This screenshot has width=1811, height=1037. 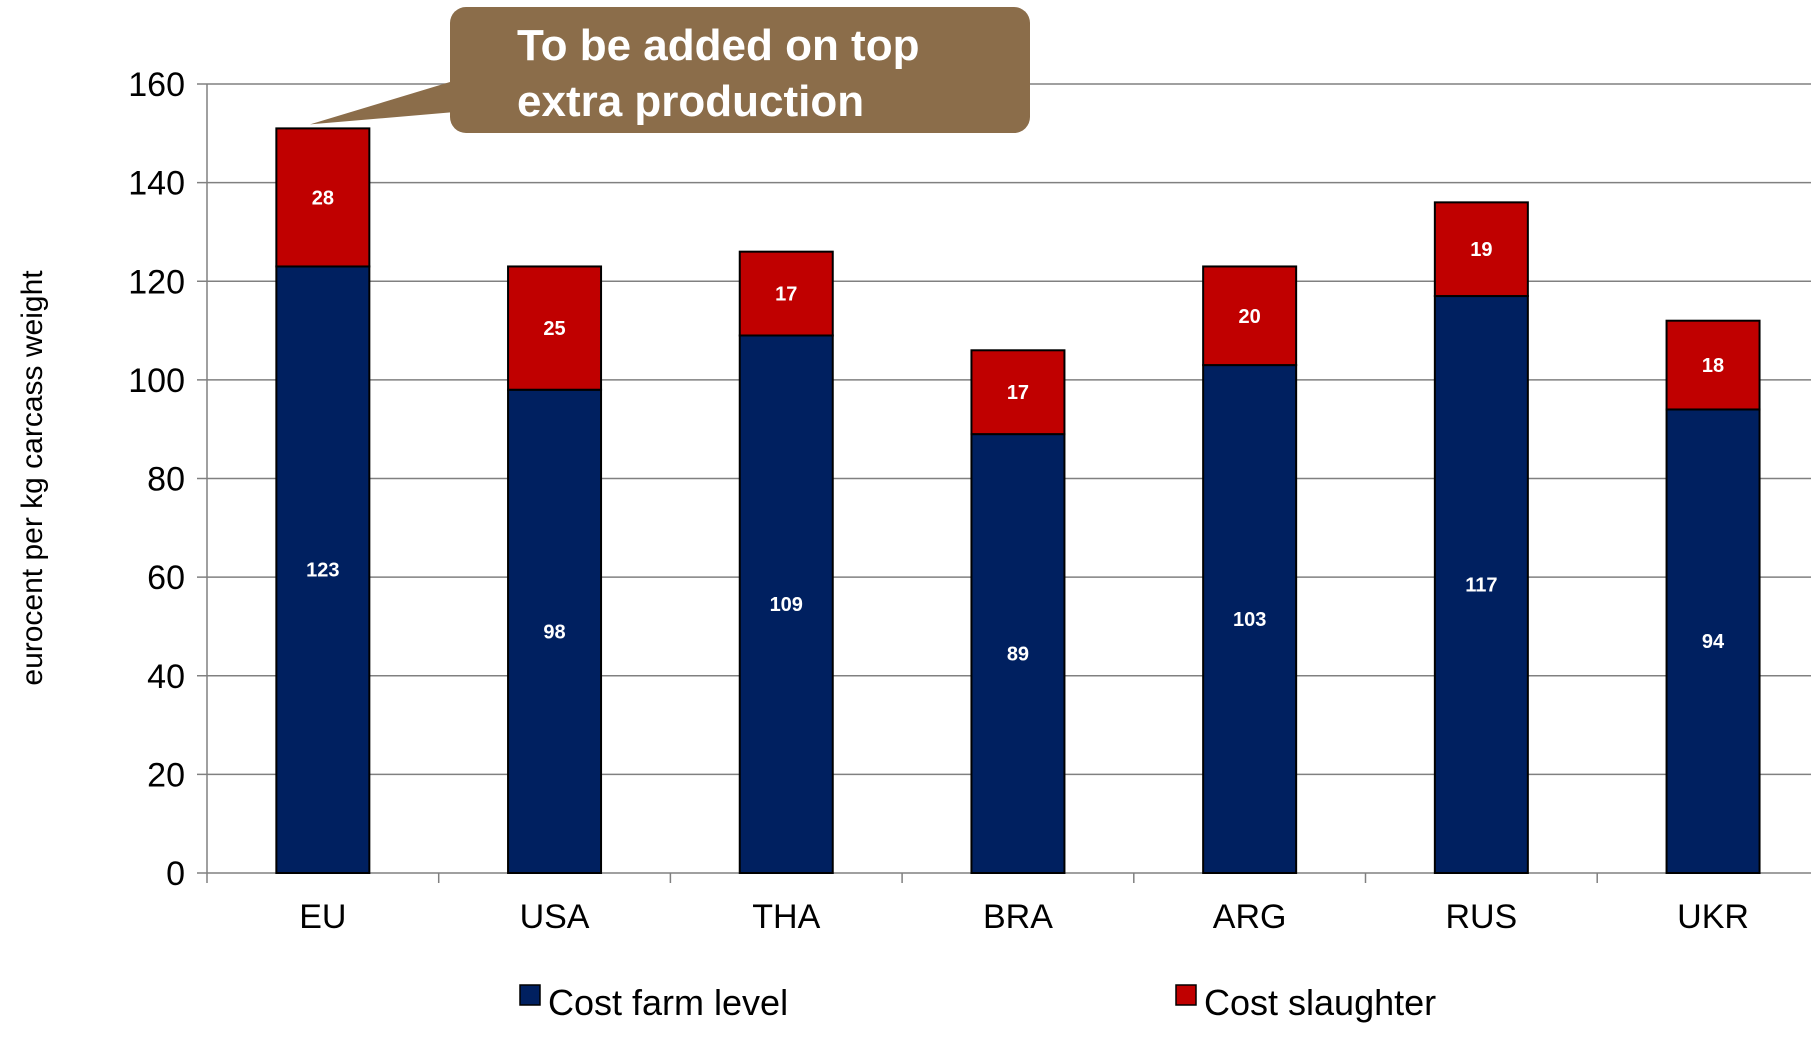 I want to click on bar-farm-level-ukr, so click(x=1713, y=641).